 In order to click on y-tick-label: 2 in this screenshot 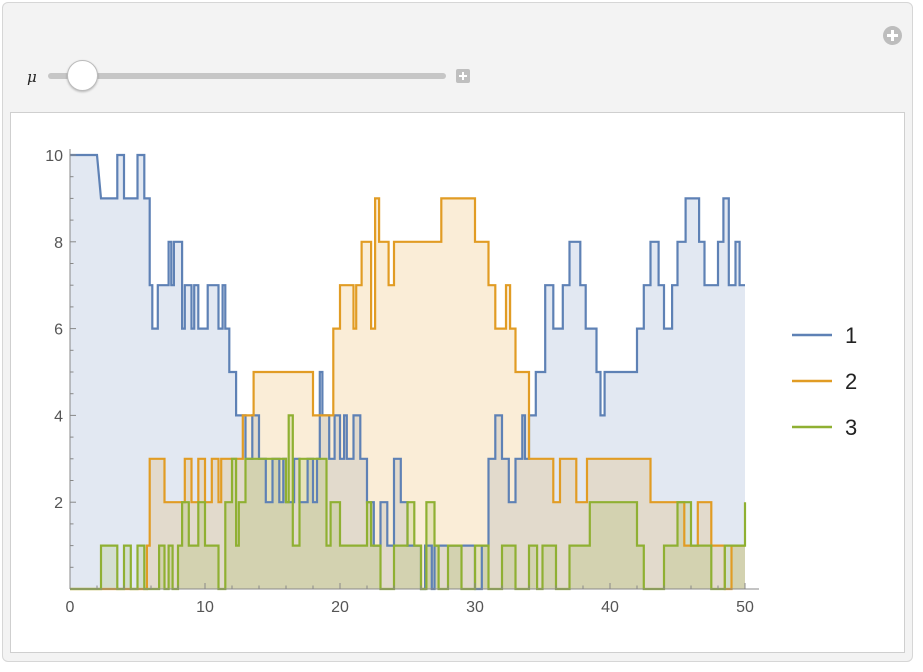, I will do `click(58, 503)`.